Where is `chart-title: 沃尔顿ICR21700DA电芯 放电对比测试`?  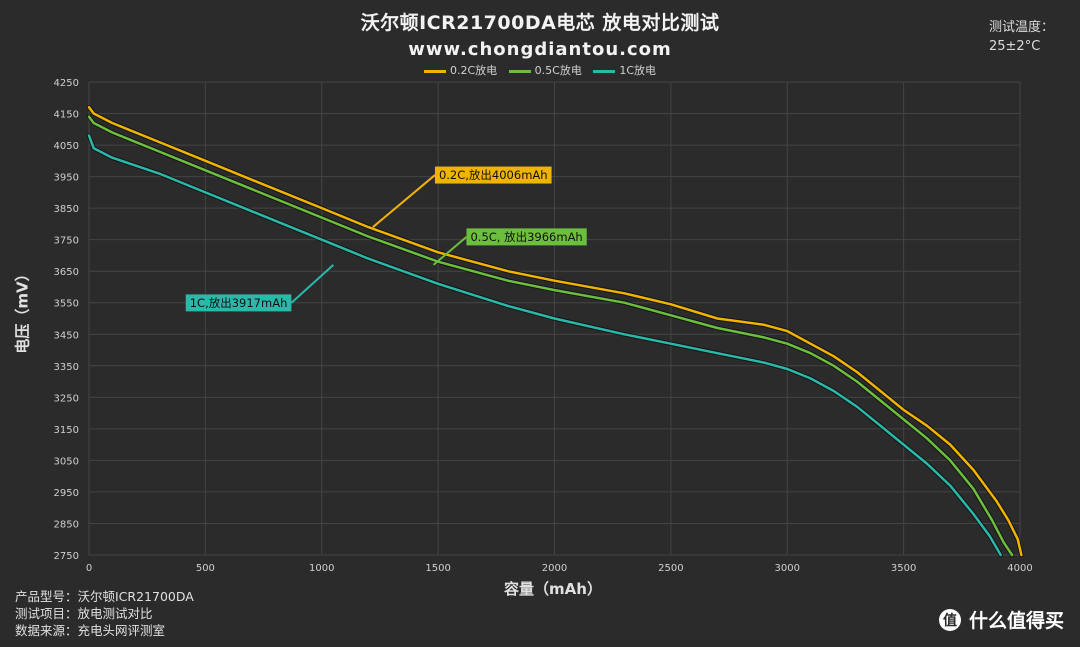 chart-title: 沃尔顿ICR21700DA电芯 放电对比测试 is located at coordinates (540, 23).